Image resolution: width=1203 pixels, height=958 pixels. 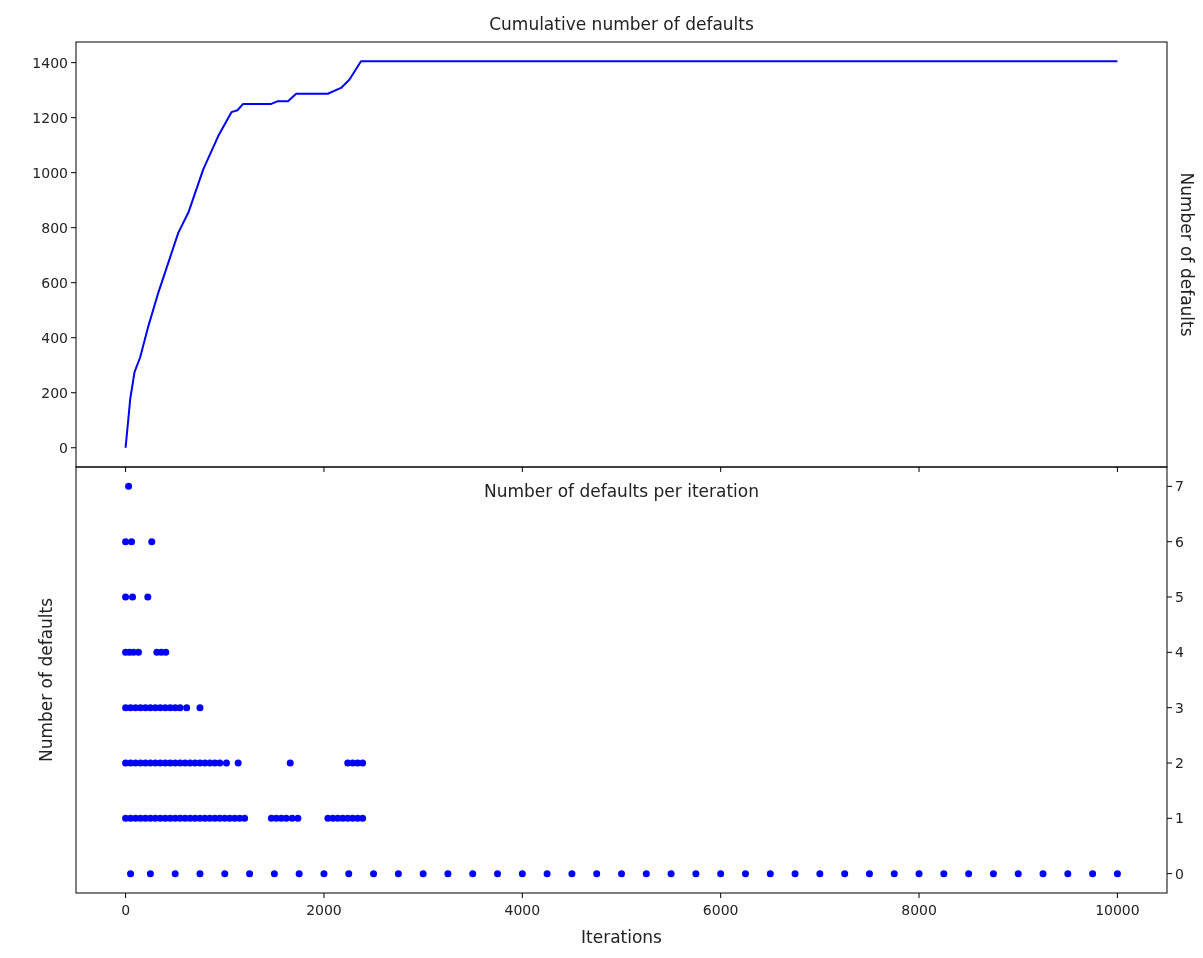 I want to click on x-tick-label: 8000, so click(x=919, y=910).